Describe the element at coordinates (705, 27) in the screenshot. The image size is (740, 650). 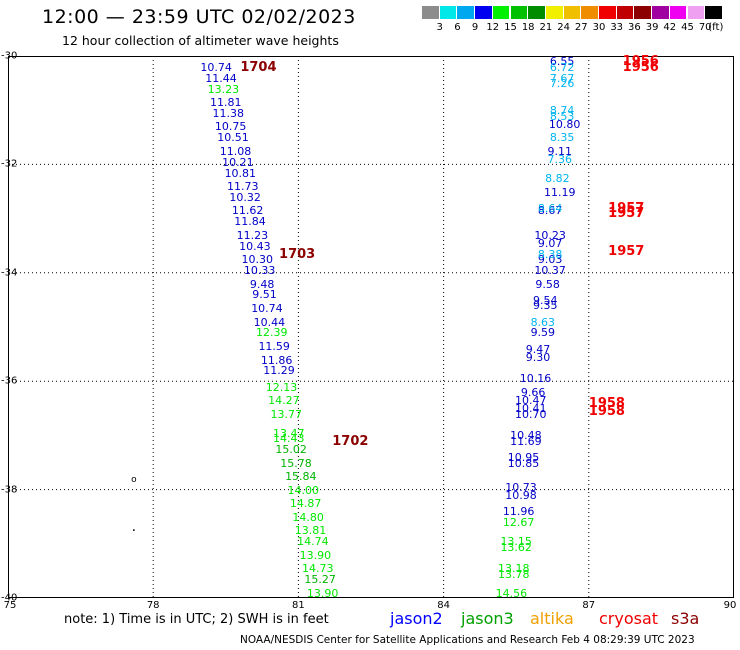
I see `colorbar-label: 70` at that location.